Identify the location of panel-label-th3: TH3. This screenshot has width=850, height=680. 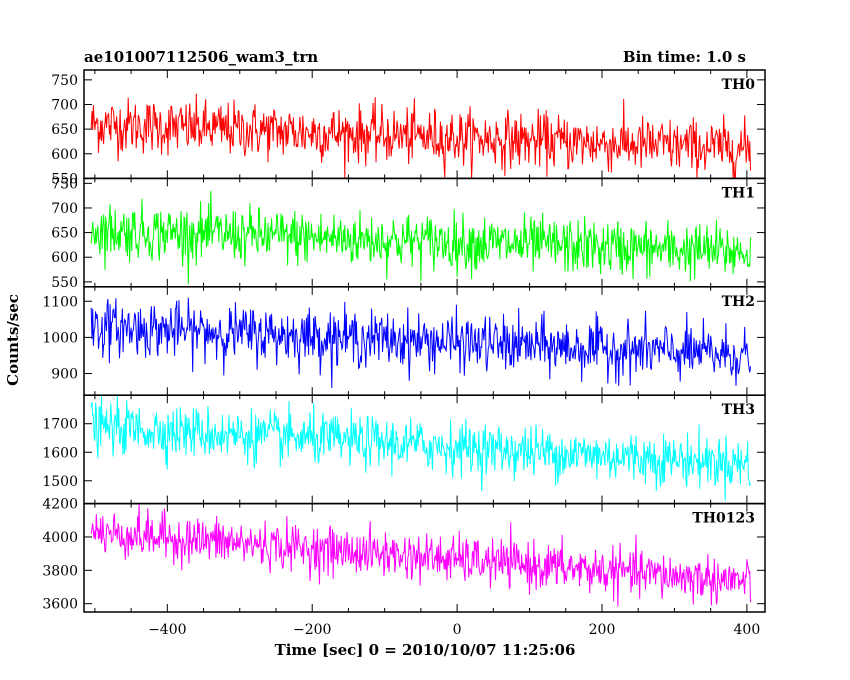
(738, 410).